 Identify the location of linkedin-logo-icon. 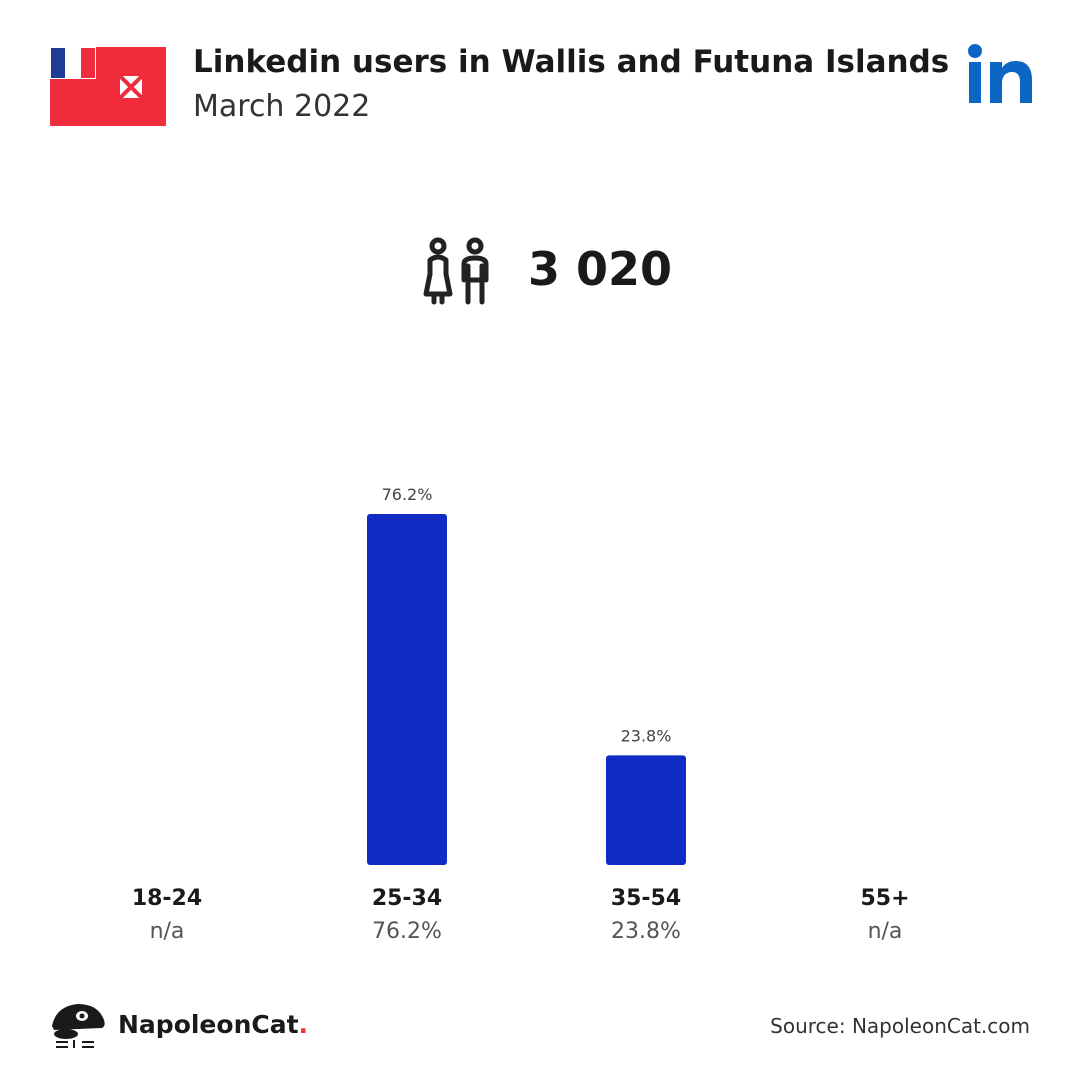
(1000, 73).